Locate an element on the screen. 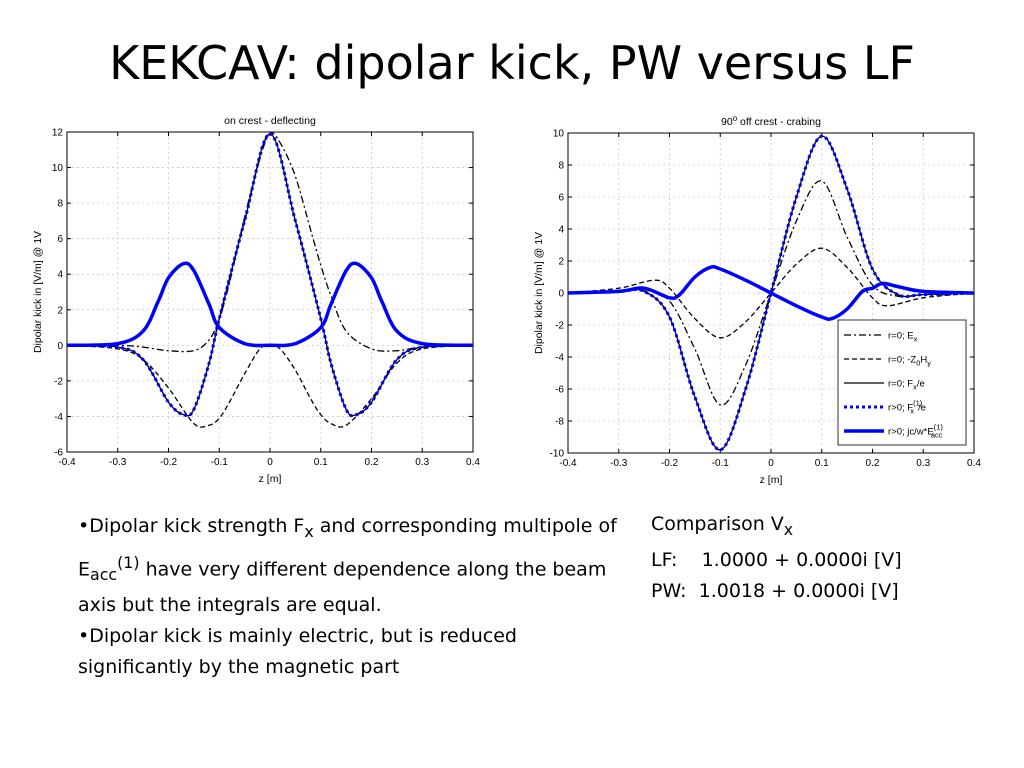 This screenshot has height=768, width=1024. legend-label-part: r>0; jc/w*E is located at coordinates (911, 432).